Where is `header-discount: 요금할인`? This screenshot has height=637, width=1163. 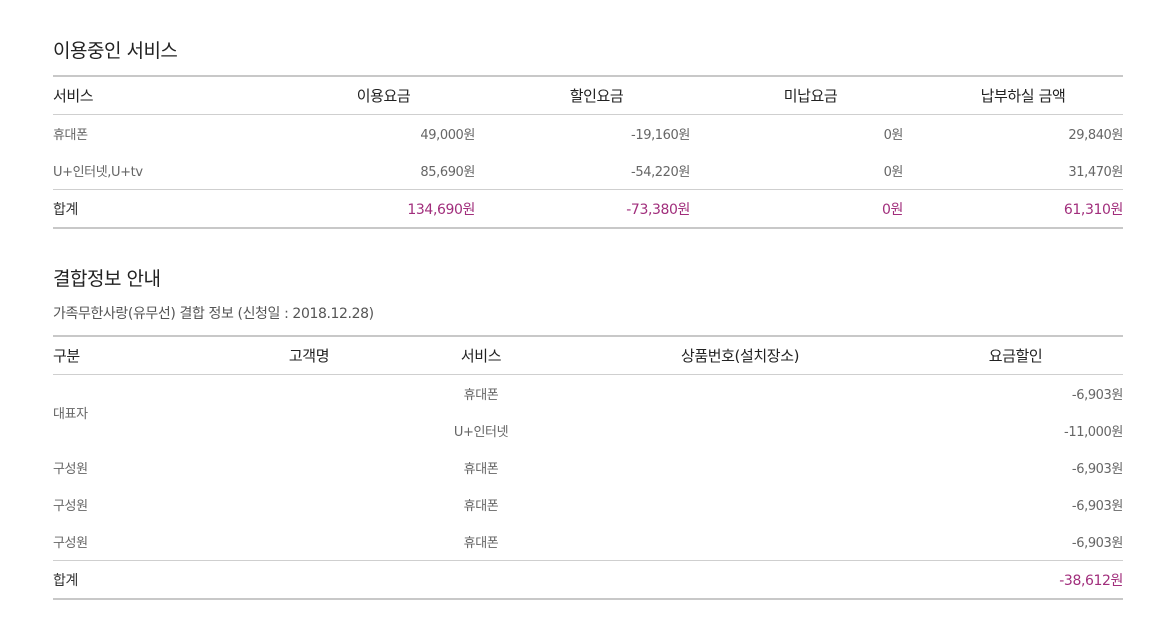
header-discount: 요금할인 is located at coordinates (1029, 355).